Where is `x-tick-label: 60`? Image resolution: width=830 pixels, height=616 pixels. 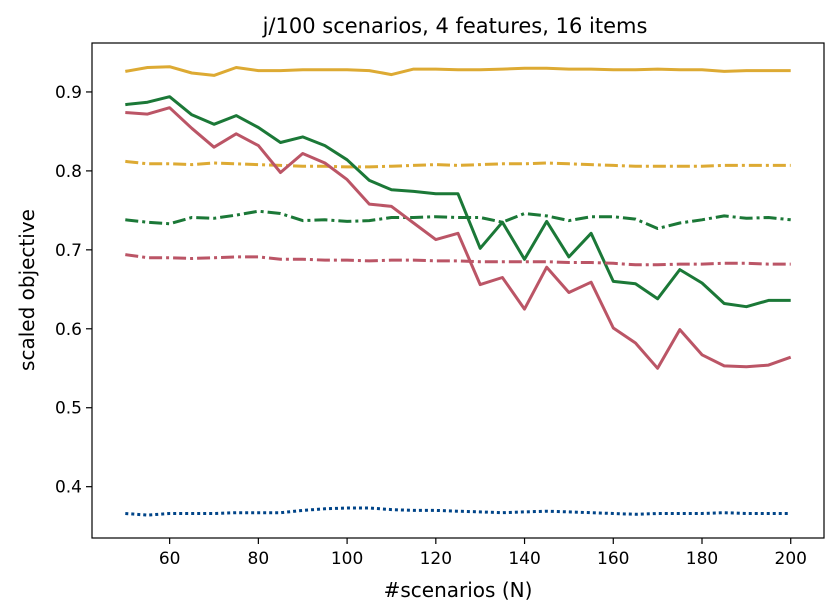 x-tick-label: 60 is located at coordinates (170, 559).